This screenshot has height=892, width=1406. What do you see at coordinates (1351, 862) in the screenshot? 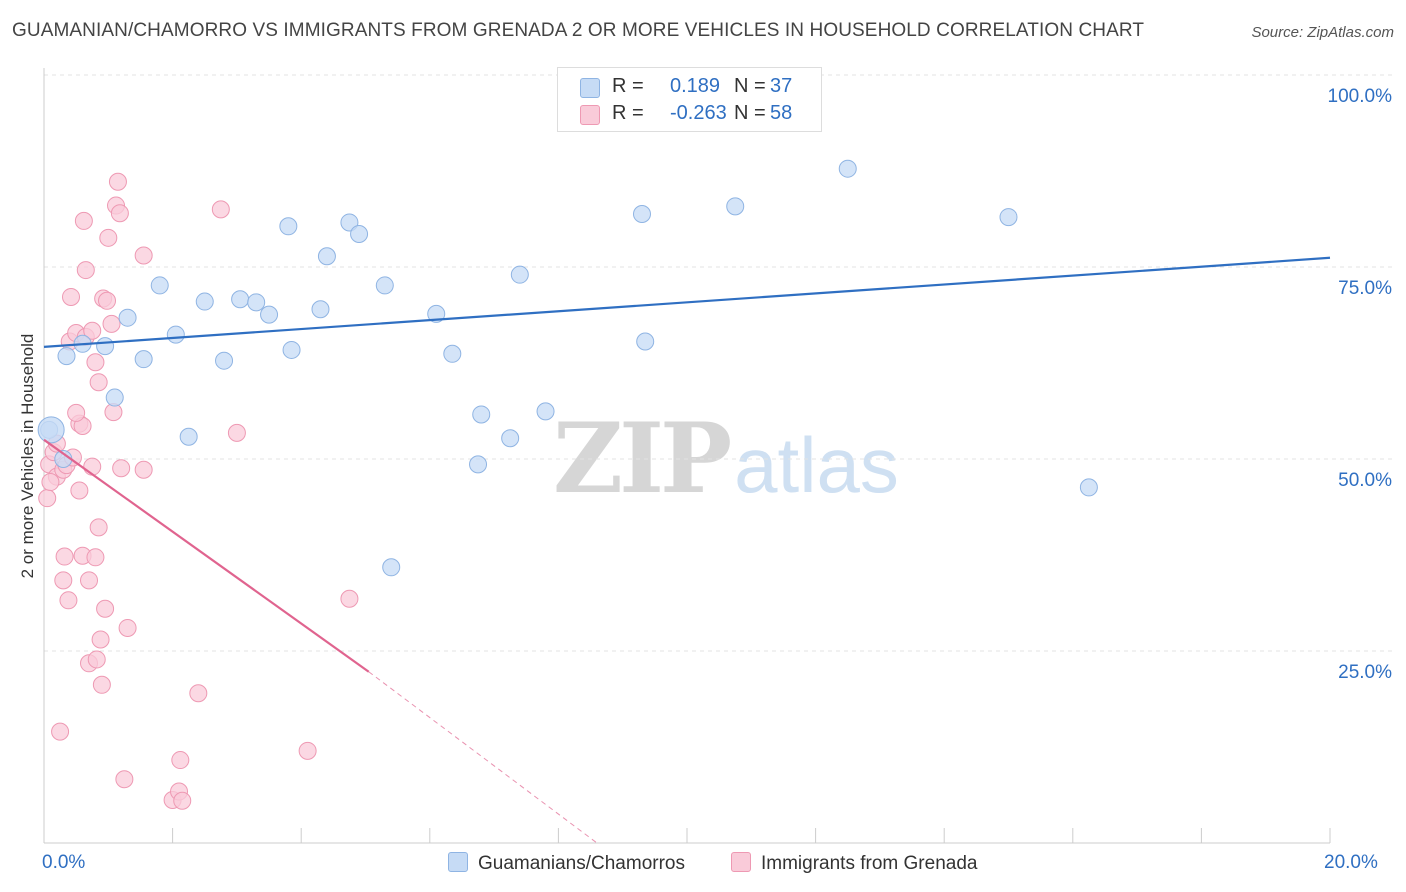
I see `x-tick-label-max: 20.0%` at bounding box center [1351, 862].